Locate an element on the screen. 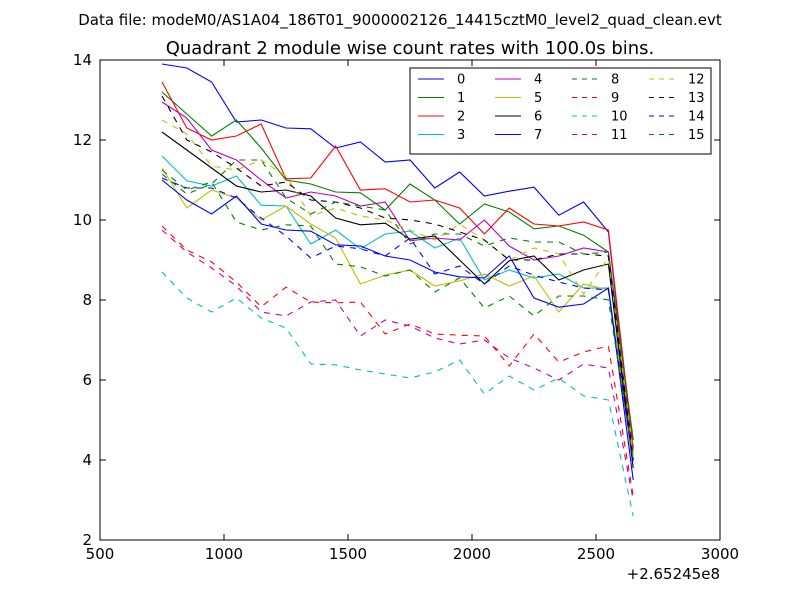  legend-label-13: 13 is located at coordinates (696, 98).